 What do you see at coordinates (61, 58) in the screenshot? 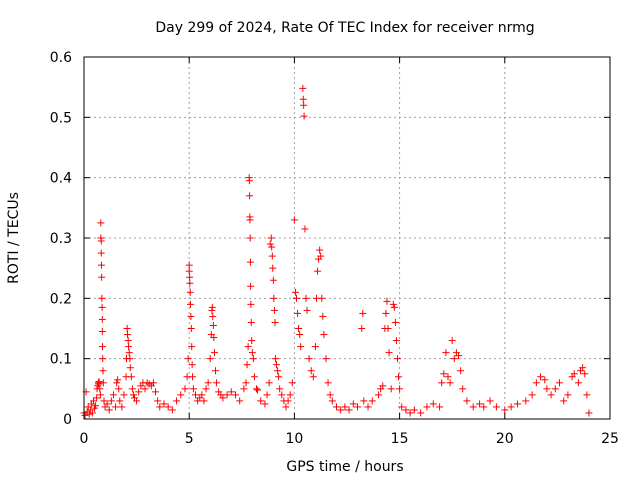
I see `y-tick-label: 0.6` at bounding box center [61, 58].